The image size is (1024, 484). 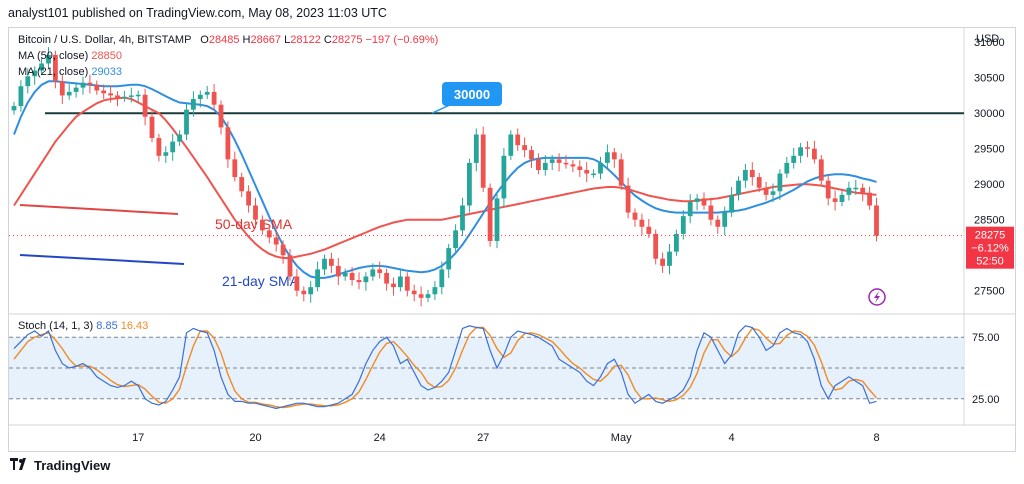 I want to click on stoch-k-value: 8.85, so click(x=107, y=326).